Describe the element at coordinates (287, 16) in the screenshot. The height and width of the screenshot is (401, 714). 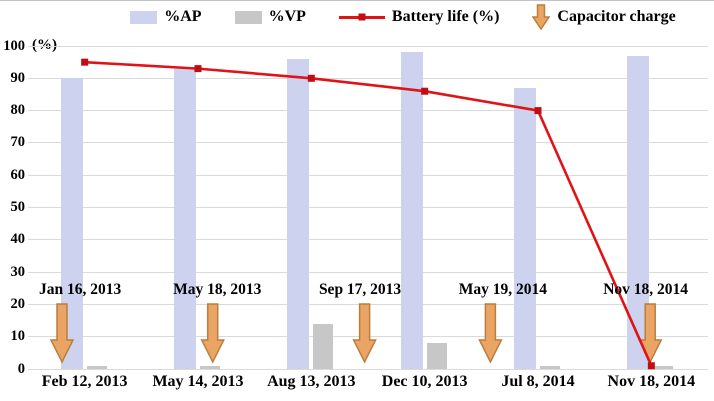
I see `legend-label-vp: %VP` at that location.